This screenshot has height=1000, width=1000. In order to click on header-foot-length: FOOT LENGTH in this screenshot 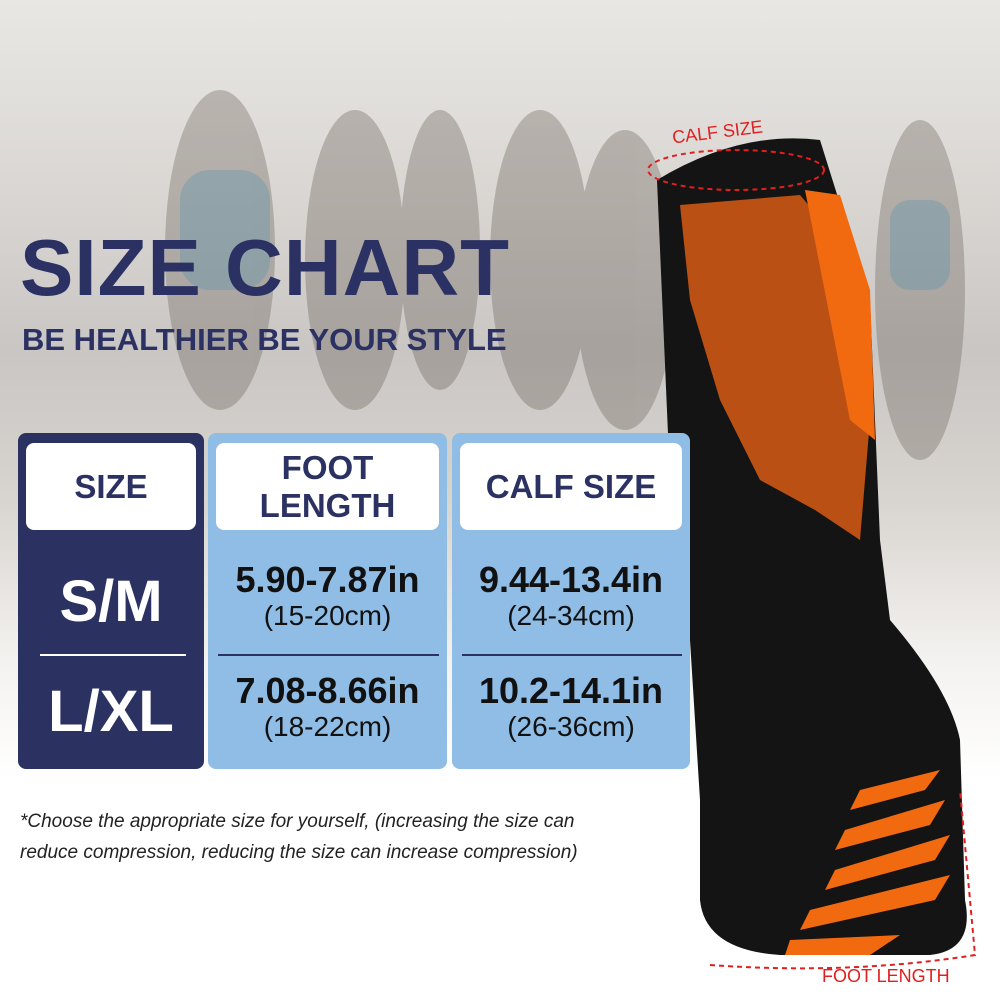, I will do `click(327, 486)`.